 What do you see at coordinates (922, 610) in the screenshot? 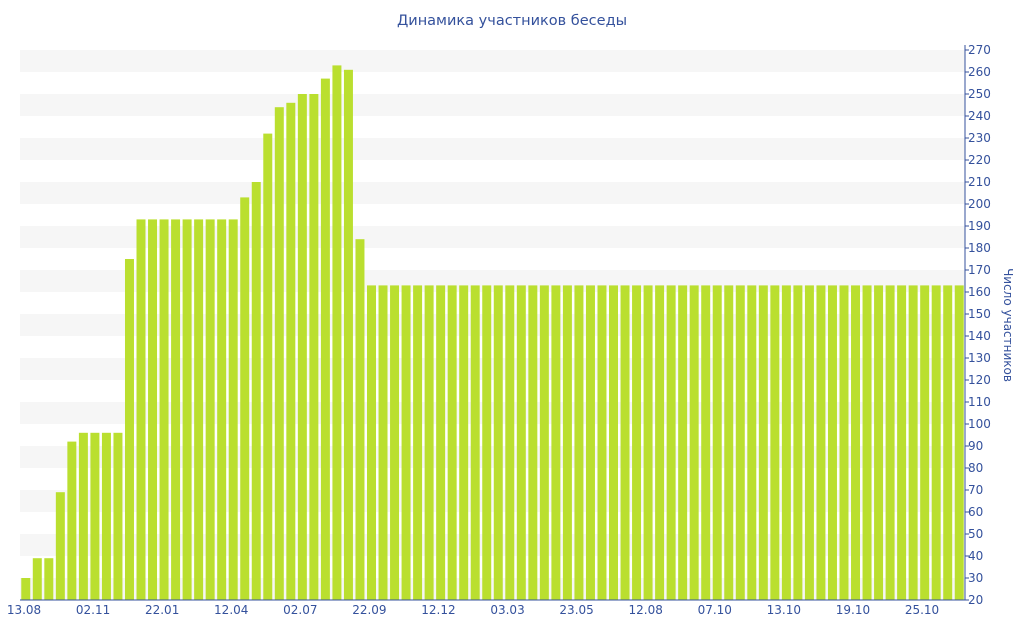
I see `x-tick-label: 25.10` at bounding box center [922, 610].